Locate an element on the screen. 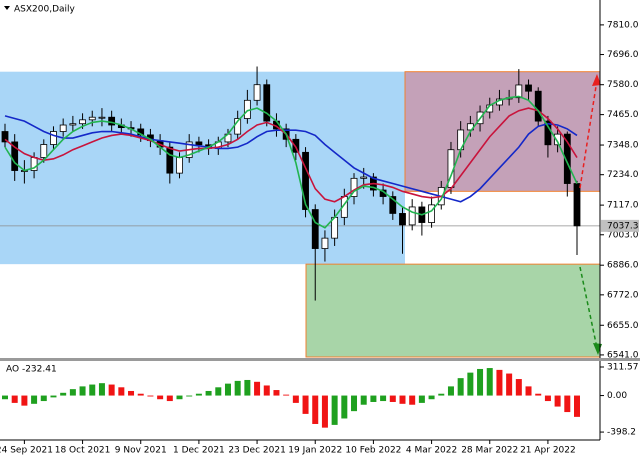 This screenshot has height=457, width=640. x-tick-label: 19 Jan 2022 is located at coordinates (315, 451).